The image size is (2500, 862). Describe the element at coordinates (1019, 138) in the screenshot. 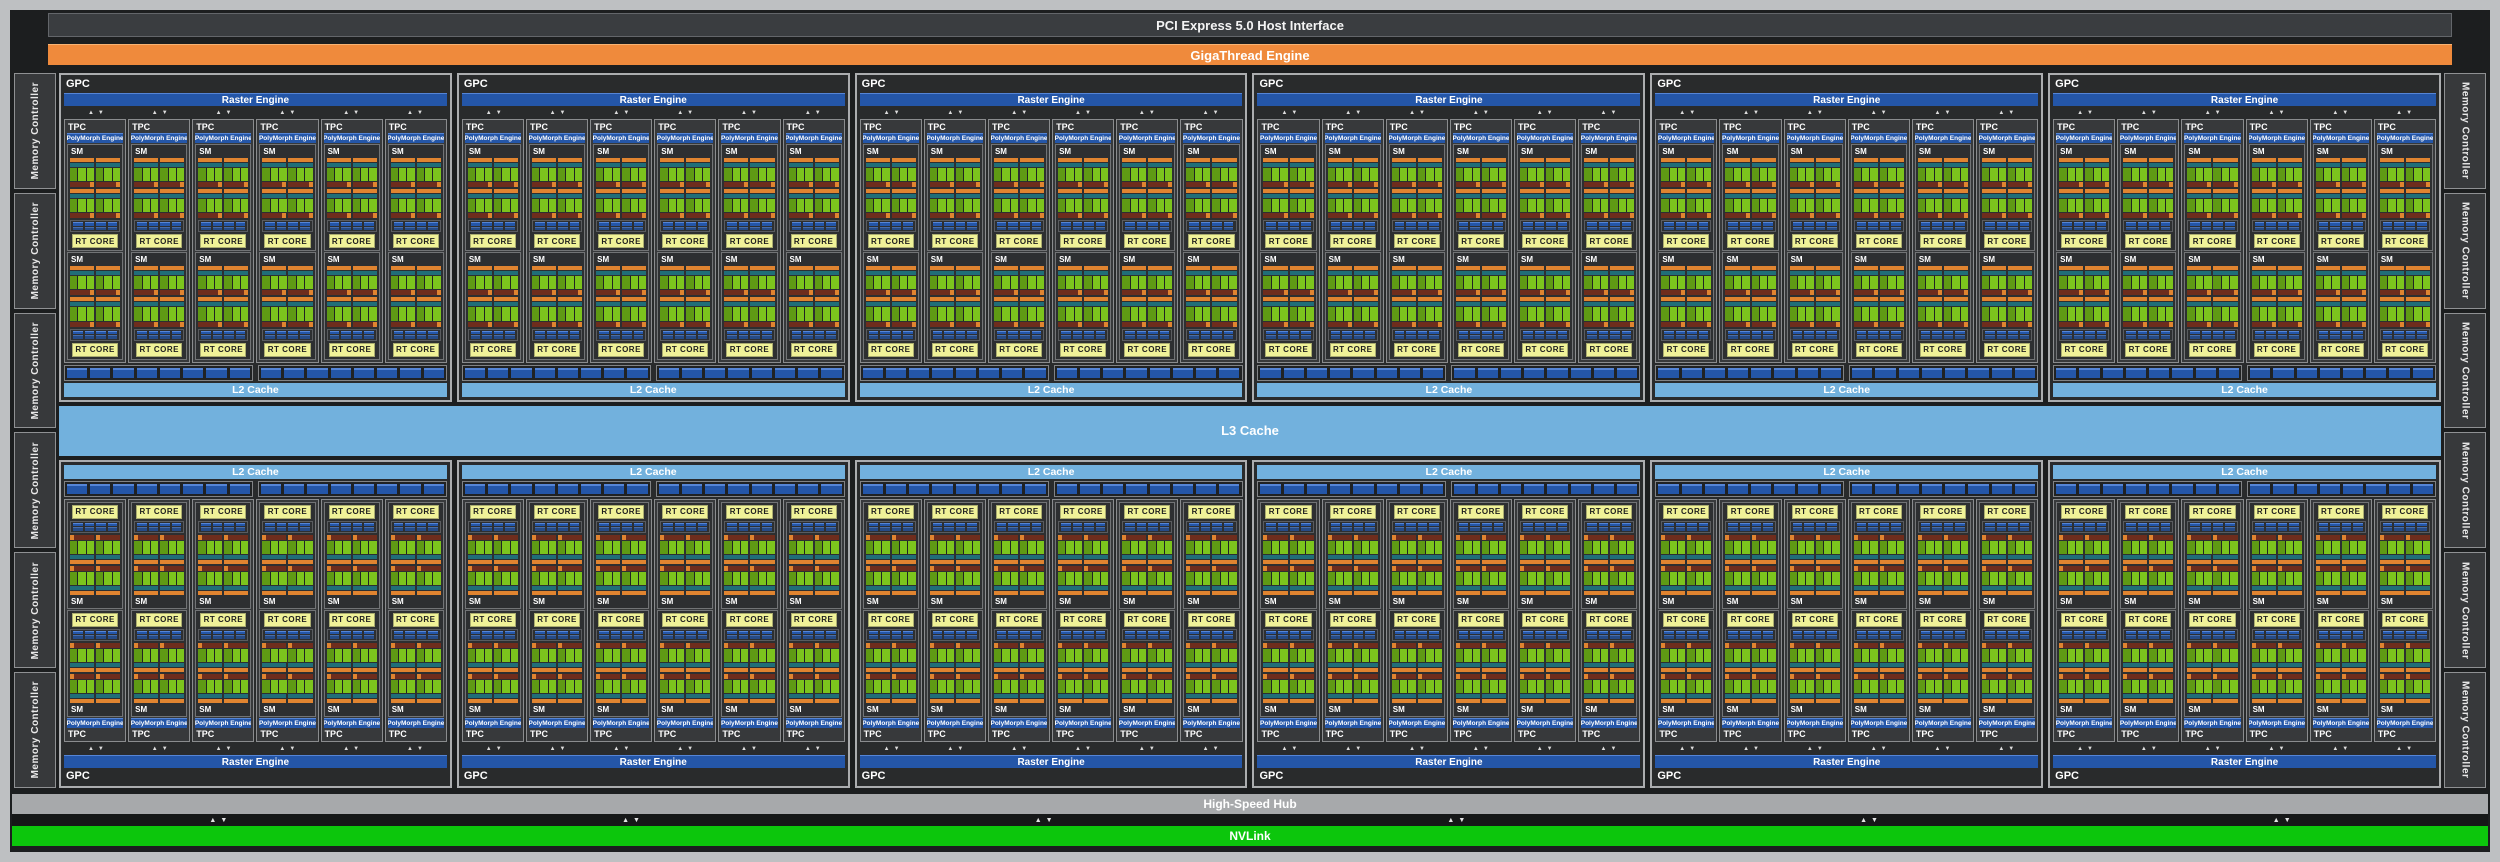

I see `polymorph-engine-bar: PolyMorph Engine` at that location.